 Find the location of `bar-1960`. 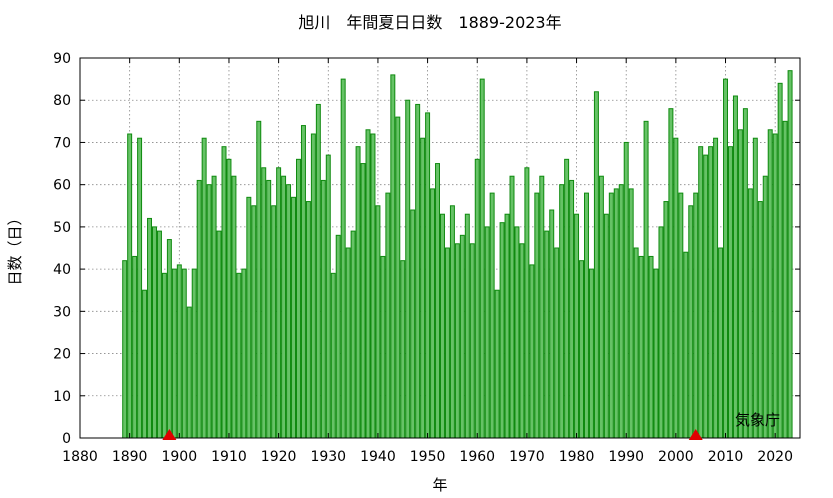

bar-1960 is located at coordinates (477, 298).